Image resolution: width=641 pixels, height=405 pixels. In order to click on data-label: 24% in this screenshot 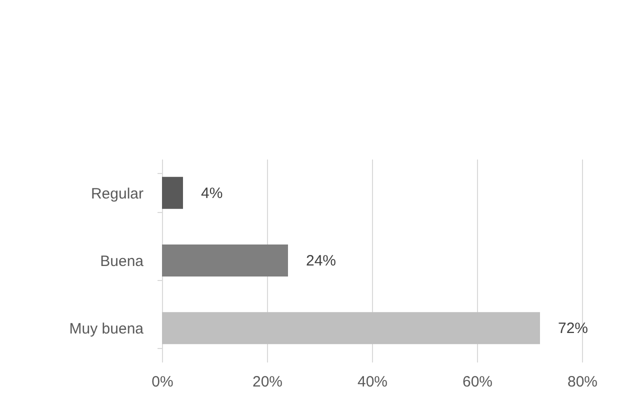, I will do `click(321, 261)`.